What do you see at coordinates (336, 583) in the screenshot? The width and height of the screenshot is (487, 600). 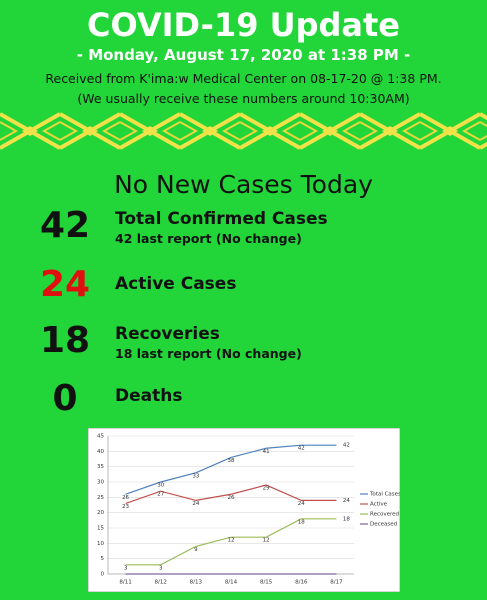 I see `x-tick-label: 8/17` at bounding box center [336, 583].